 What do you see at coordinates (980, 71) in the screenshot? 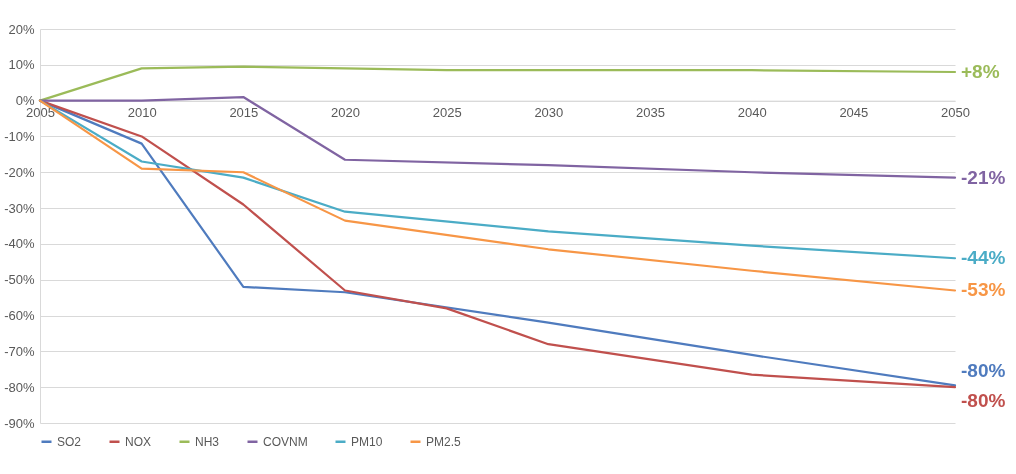
I see `text: +8%` at bounding box center [980, 71].